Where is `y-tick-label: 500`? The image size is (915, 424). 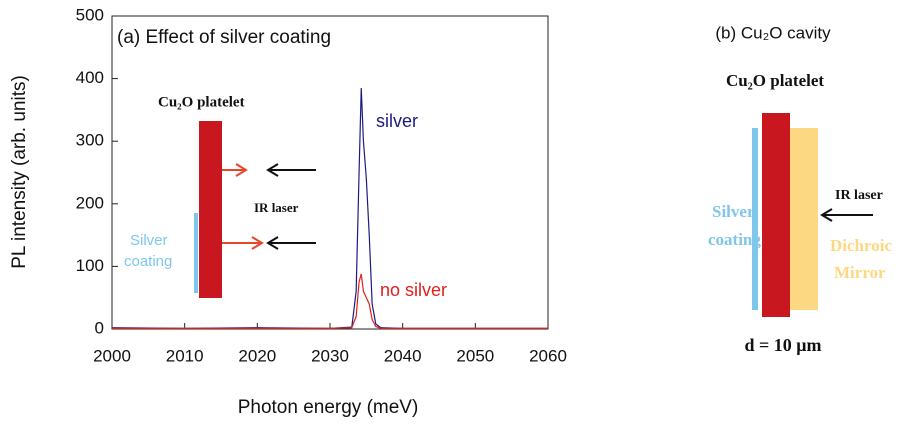
y-tick-label: 500 is located at coordinates (90, 14).